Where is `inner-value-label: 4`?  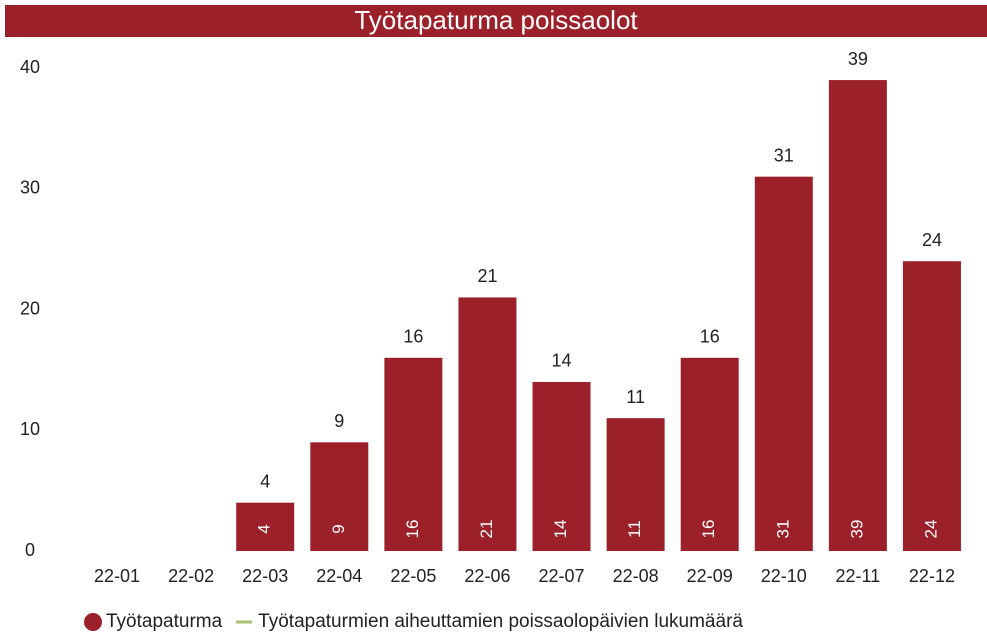
inner-value-label: 4 is located at coordinates (264, 528).